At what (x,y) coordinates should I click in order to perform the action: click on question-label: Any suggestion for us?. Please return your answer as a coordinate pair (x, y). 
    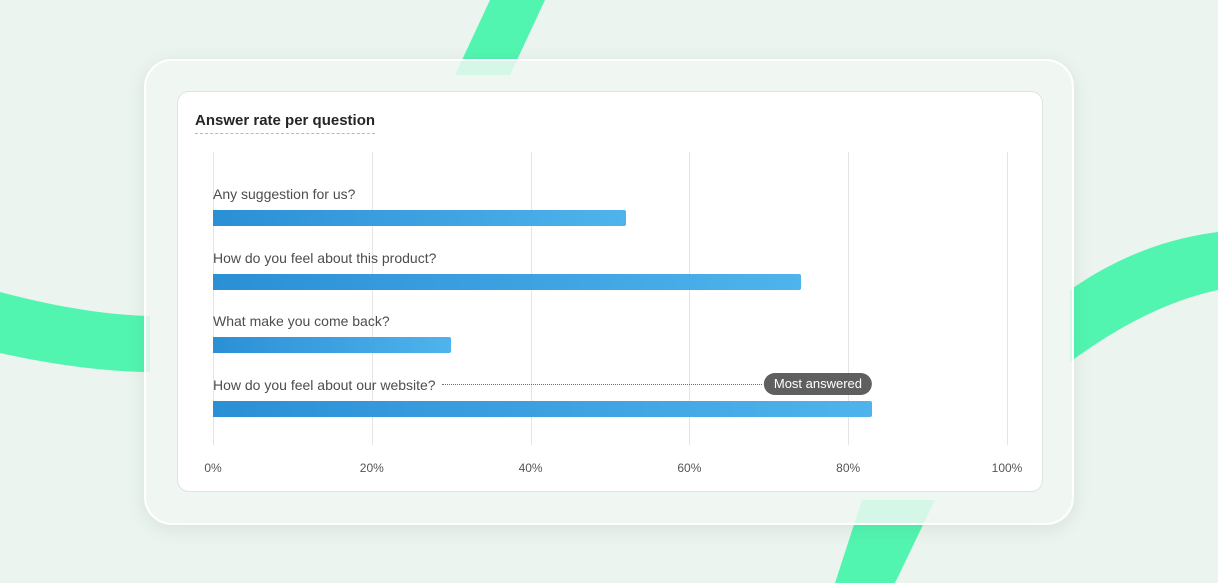
    Looking at the image, I should click on (284, 194).